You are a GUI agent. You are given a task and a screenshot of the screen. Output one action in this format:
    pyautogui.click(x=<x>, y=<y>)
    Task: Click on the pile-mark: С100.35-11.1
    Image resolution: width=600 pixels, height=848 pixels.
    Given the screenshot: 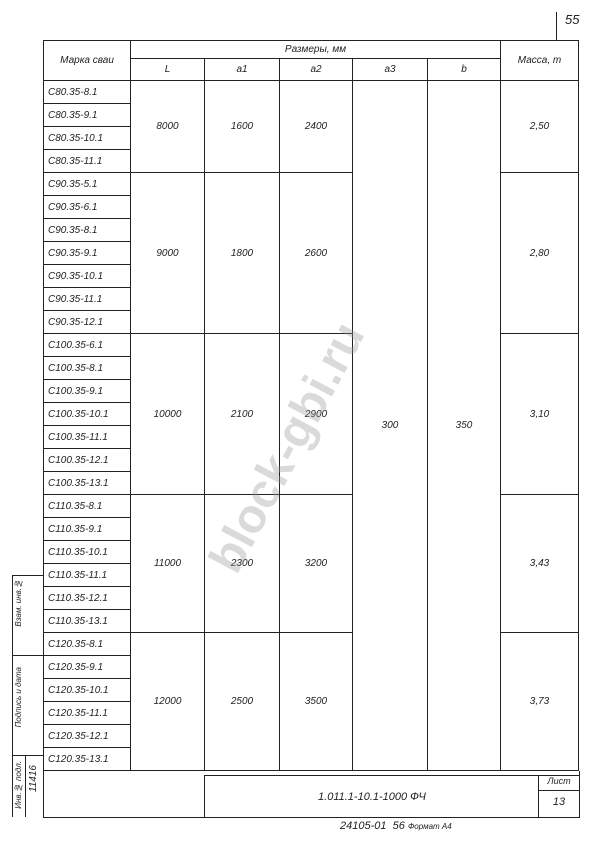 What is the action you would take?
    pyautogui.click(x=87, y=437)
    